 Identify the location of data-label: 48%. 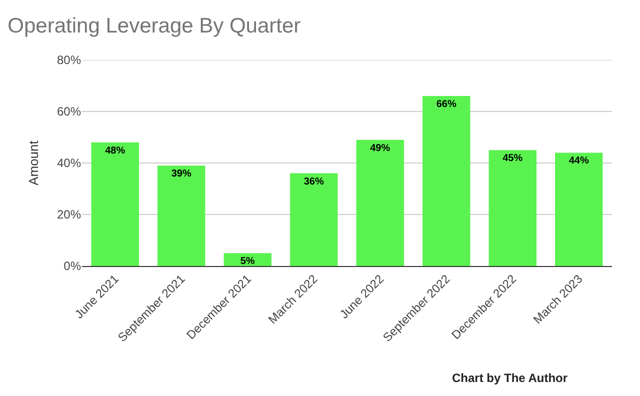
(115, 150).